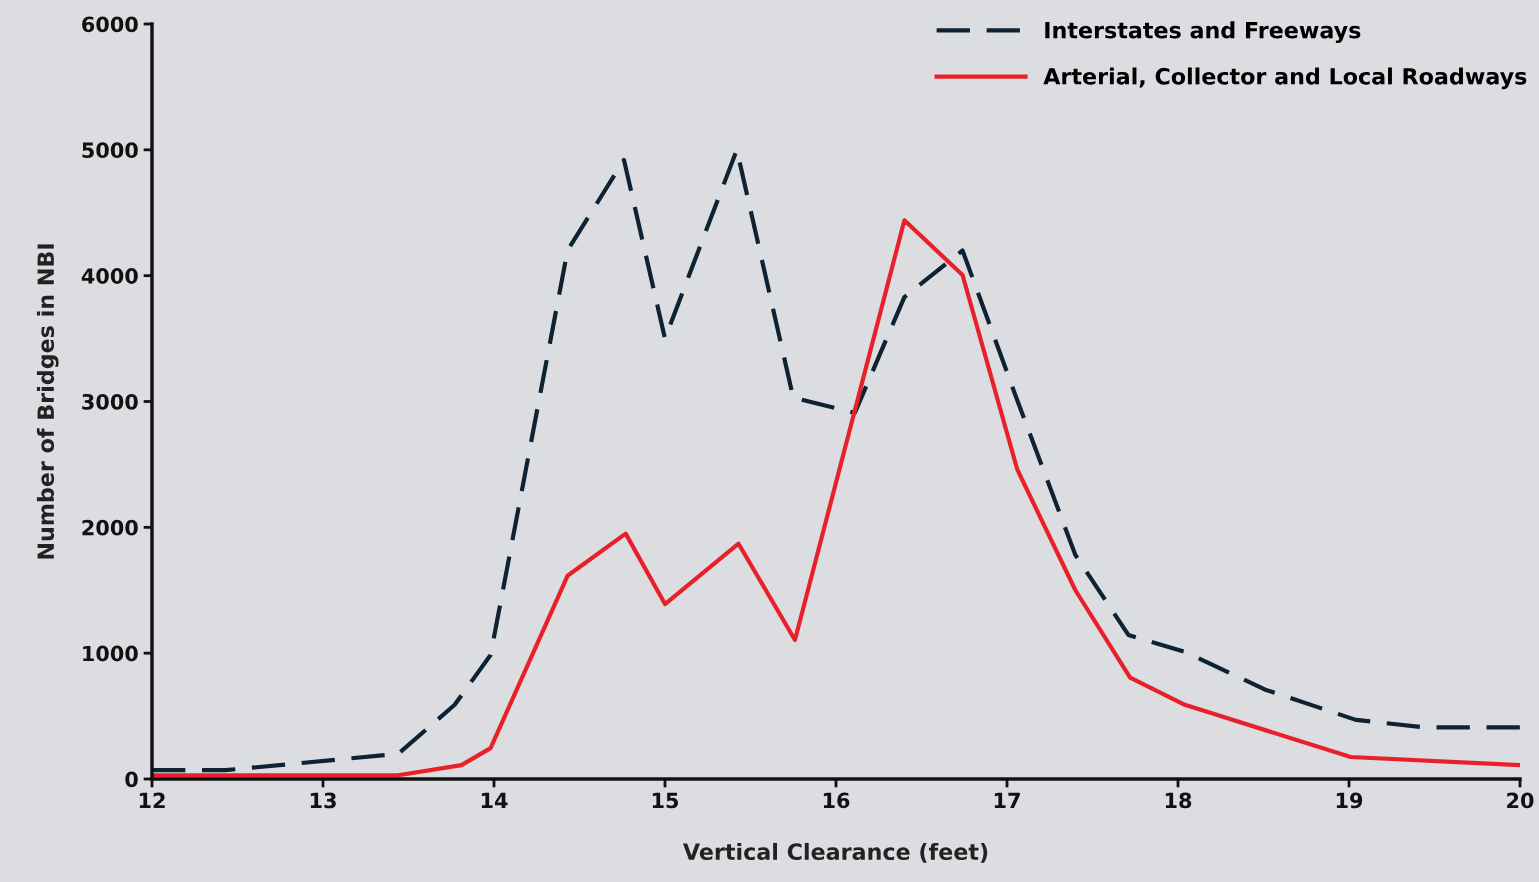 The height and width of the screenshot is (882, 1539). I want to click on y-tick-label: 1000, so click(110, 653).